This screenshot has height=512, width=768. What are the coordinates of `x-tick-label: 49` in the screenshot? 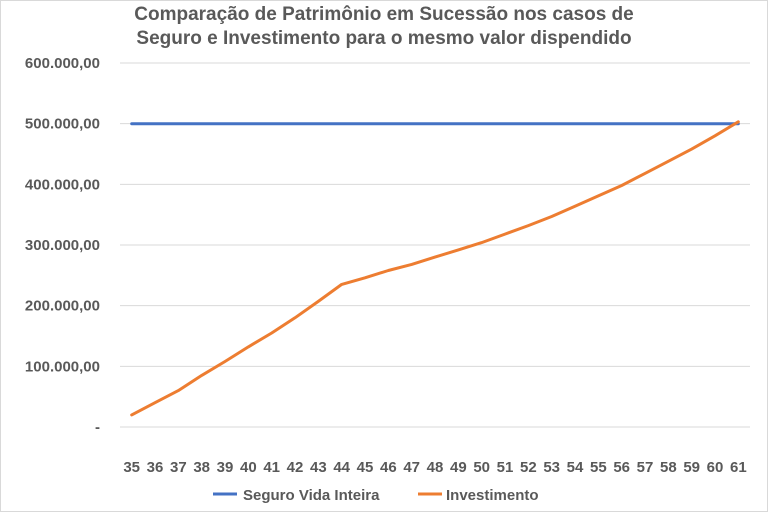 It's located at (458, 467).